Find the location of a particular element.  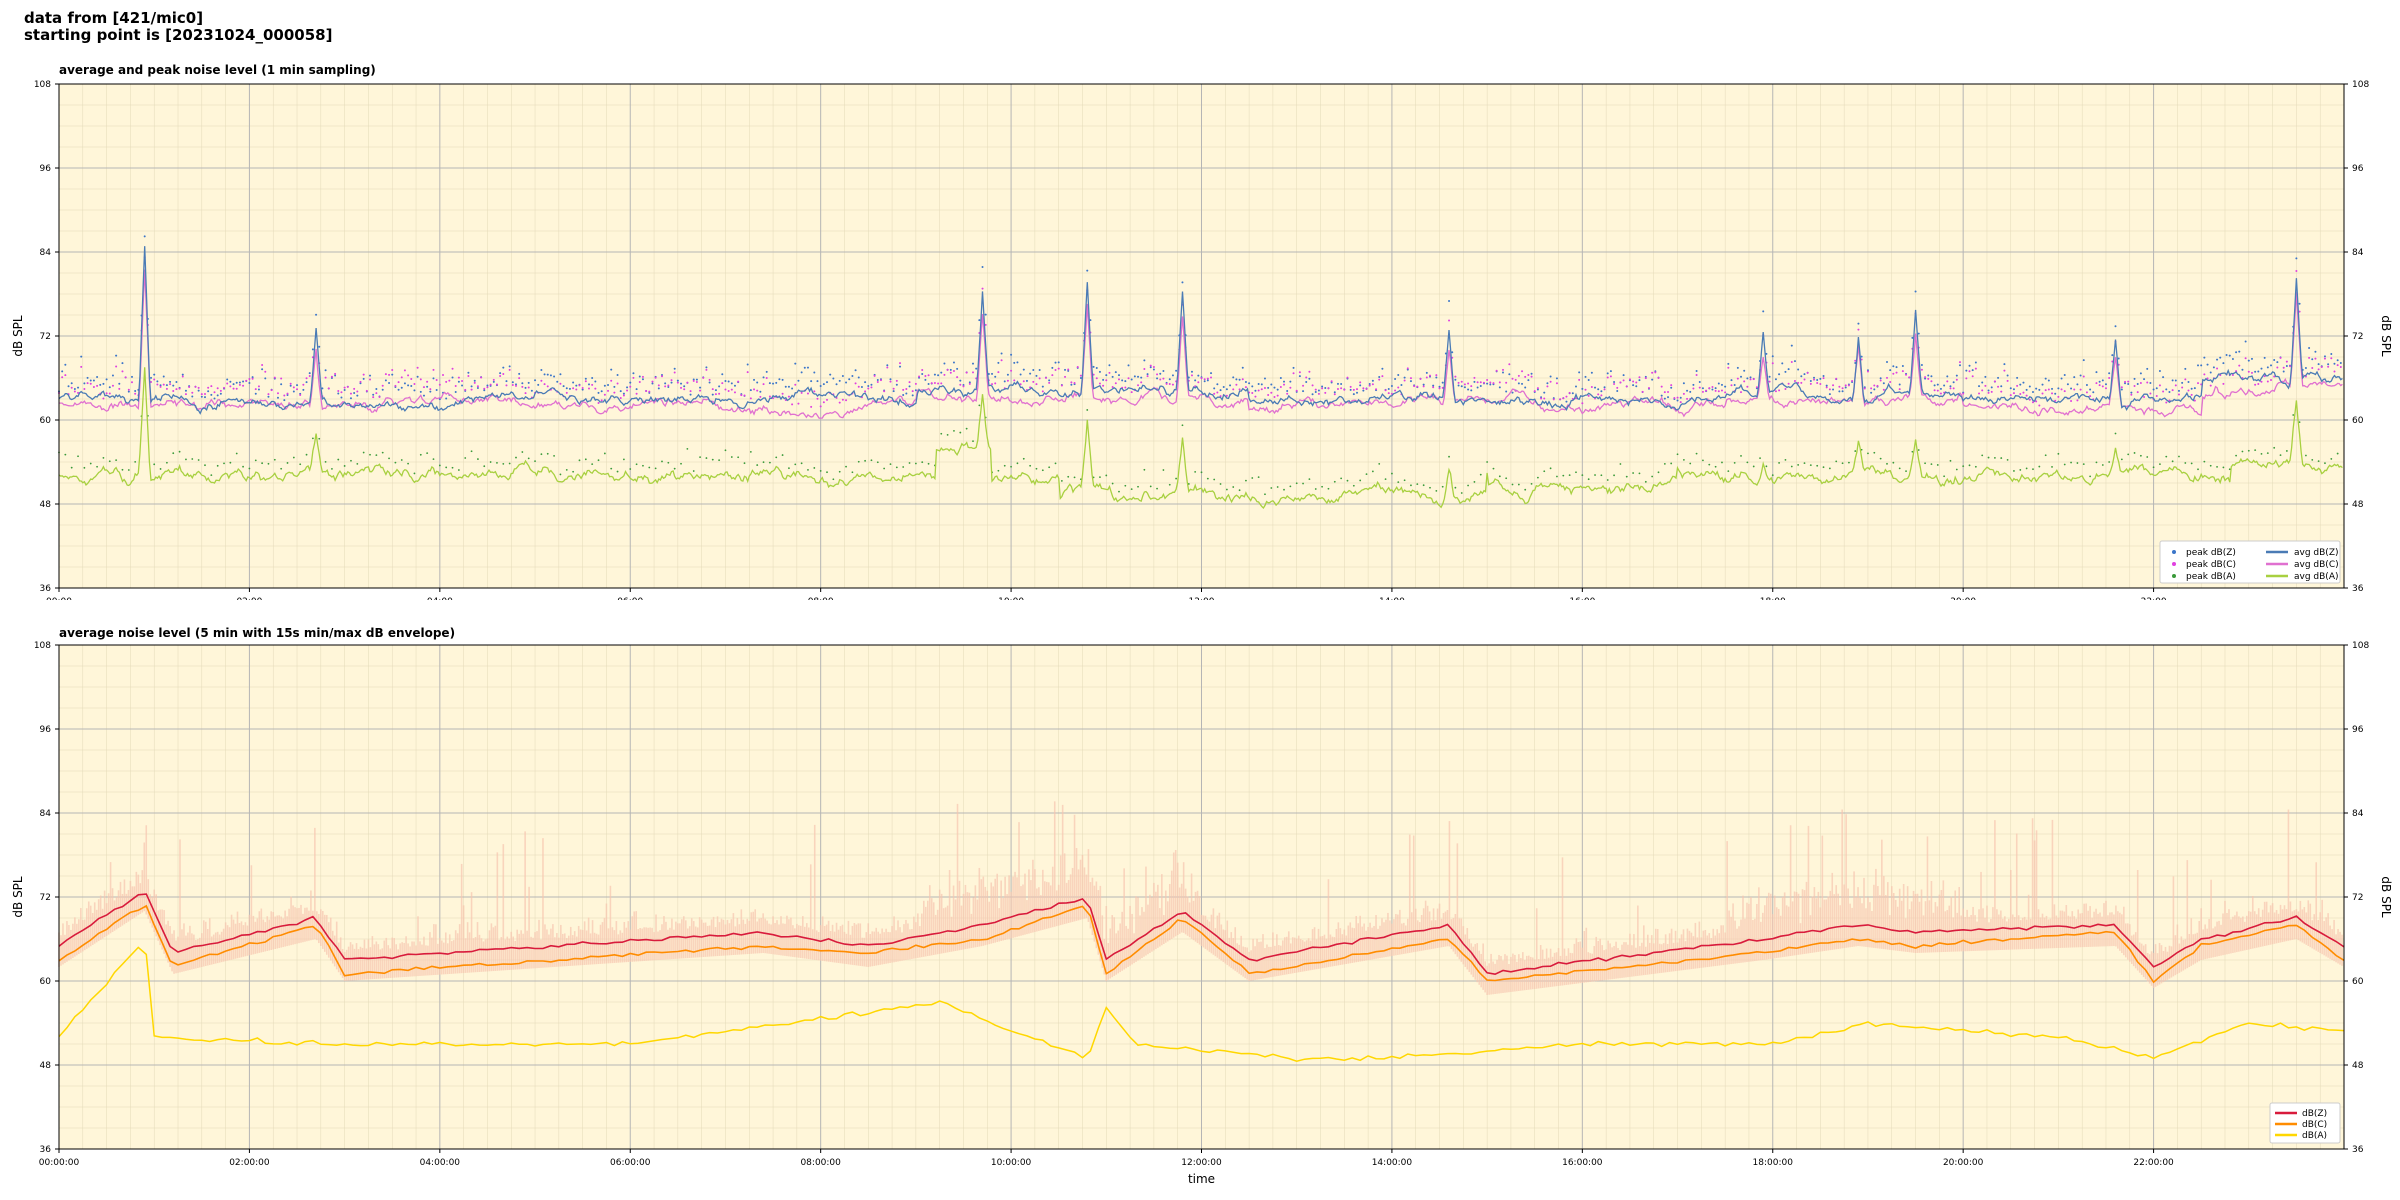

x-tick-label: 22:00:00 is located at coordinates (2153, 1163).